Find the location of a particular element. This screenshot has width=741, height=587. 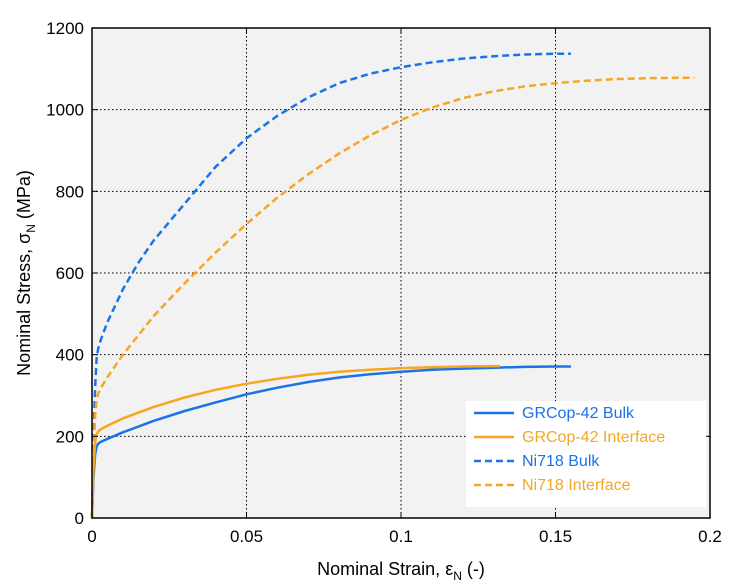

legend-label: GRCop-42 Interface is located at coordinates (593, 437).